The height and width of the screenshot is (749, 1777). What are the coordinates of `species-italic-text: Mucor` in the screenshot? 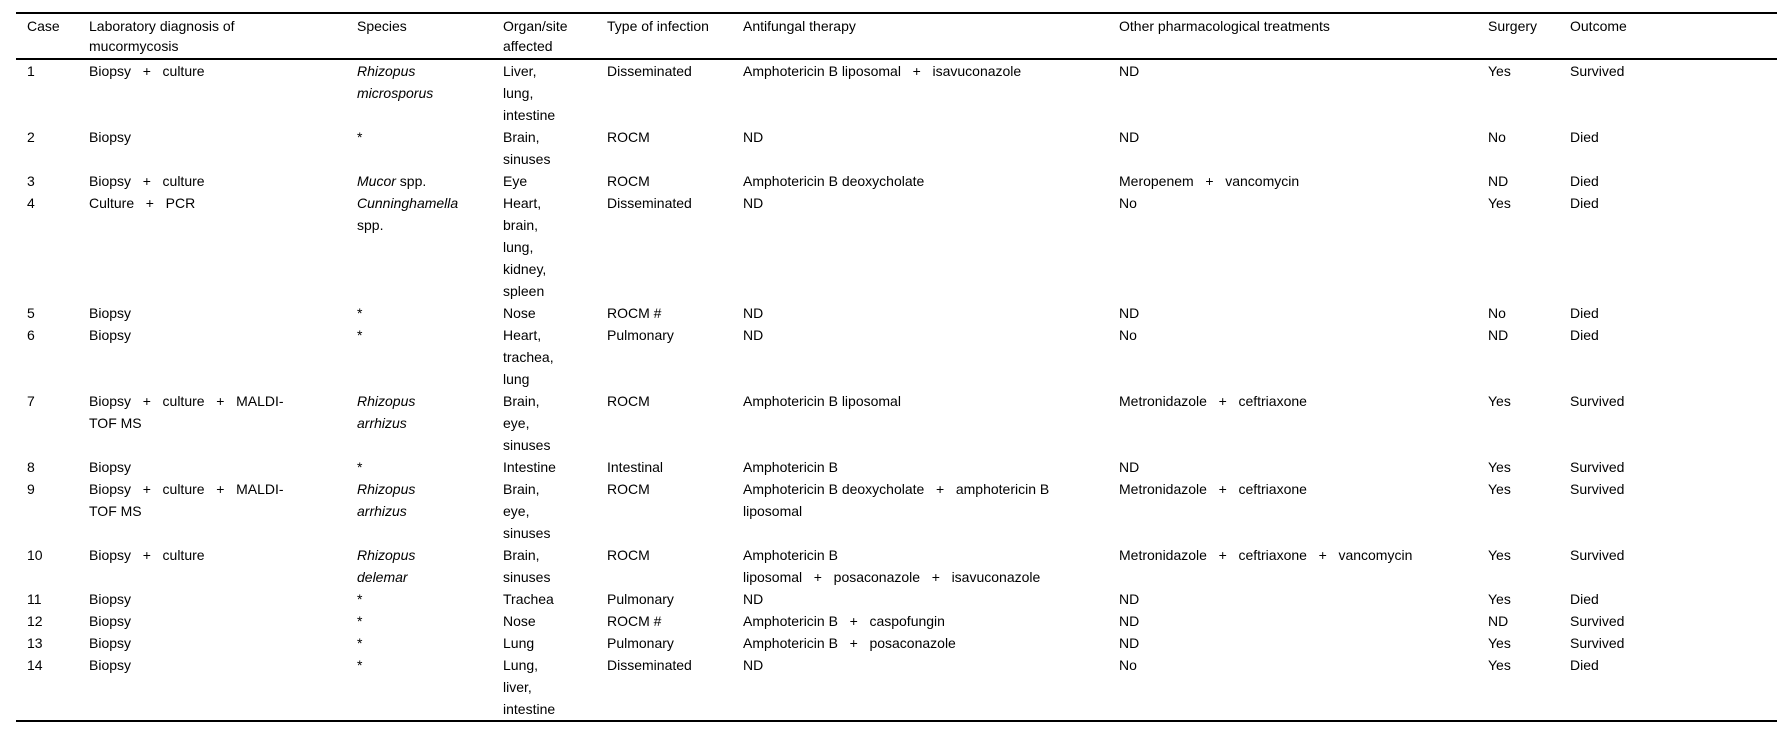 It's located at (376, 181).